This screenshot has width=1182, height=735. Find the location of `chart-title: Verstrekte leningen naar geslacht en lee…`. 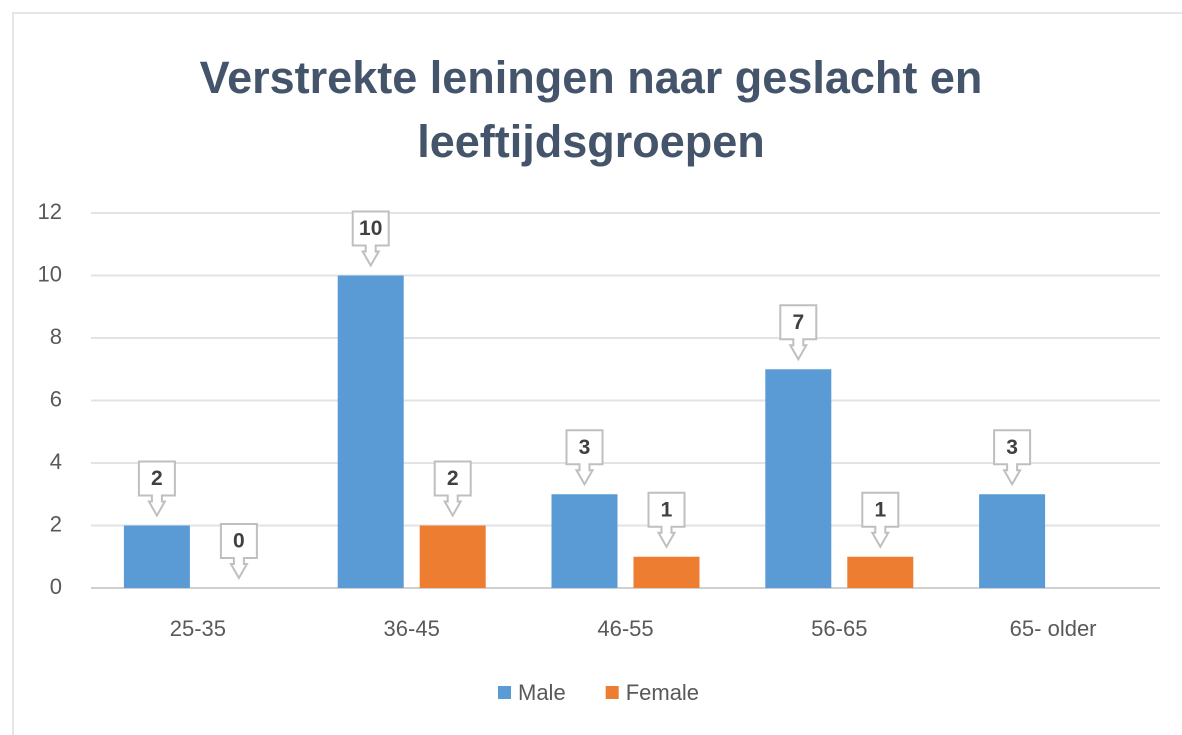

chart-title: Verstrekte leningen naar geslacht en lee… is located at coordinates (591, 109).